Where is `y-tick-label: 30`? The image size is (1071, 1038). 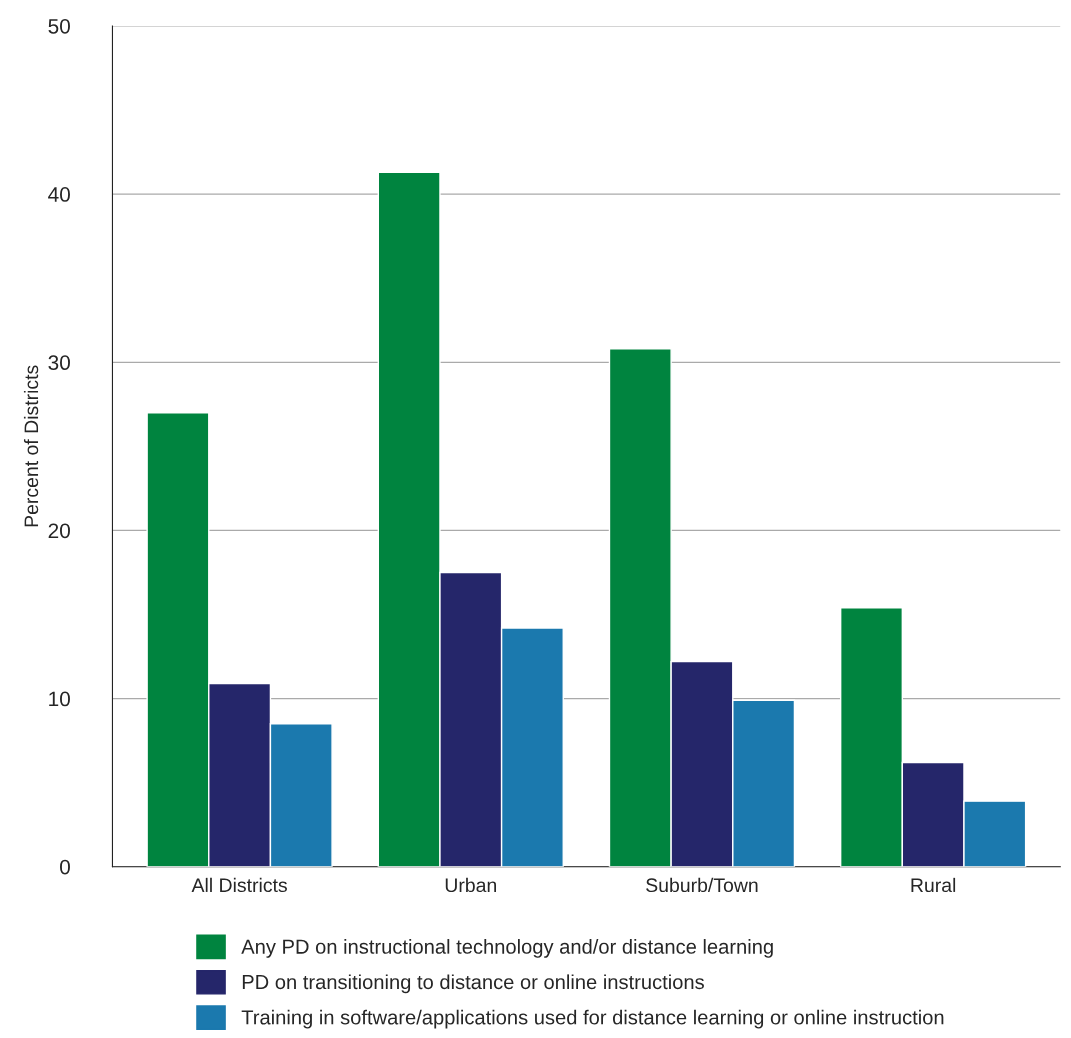 y-tick-label: 30 is located at coordinates (59, 363).